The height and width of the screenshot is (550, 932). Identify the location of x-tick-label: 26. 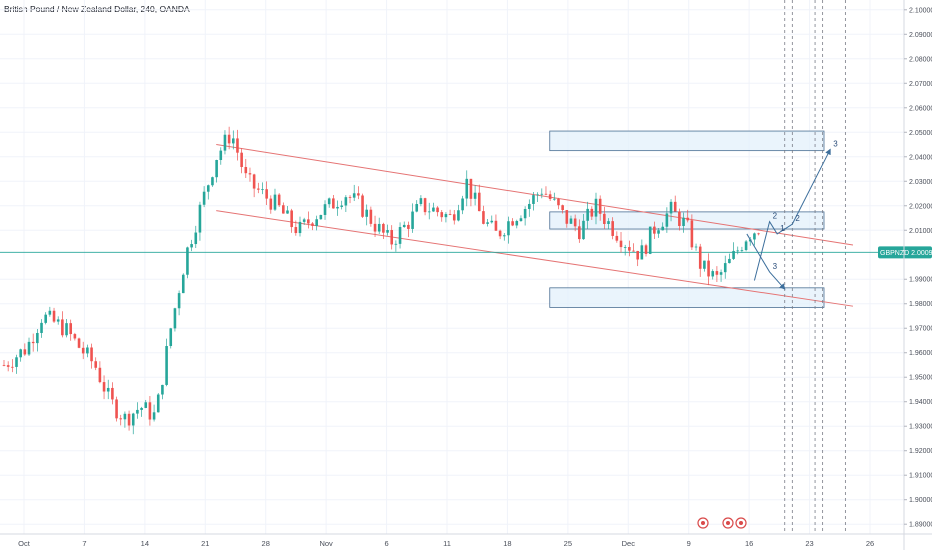
(870, 543).